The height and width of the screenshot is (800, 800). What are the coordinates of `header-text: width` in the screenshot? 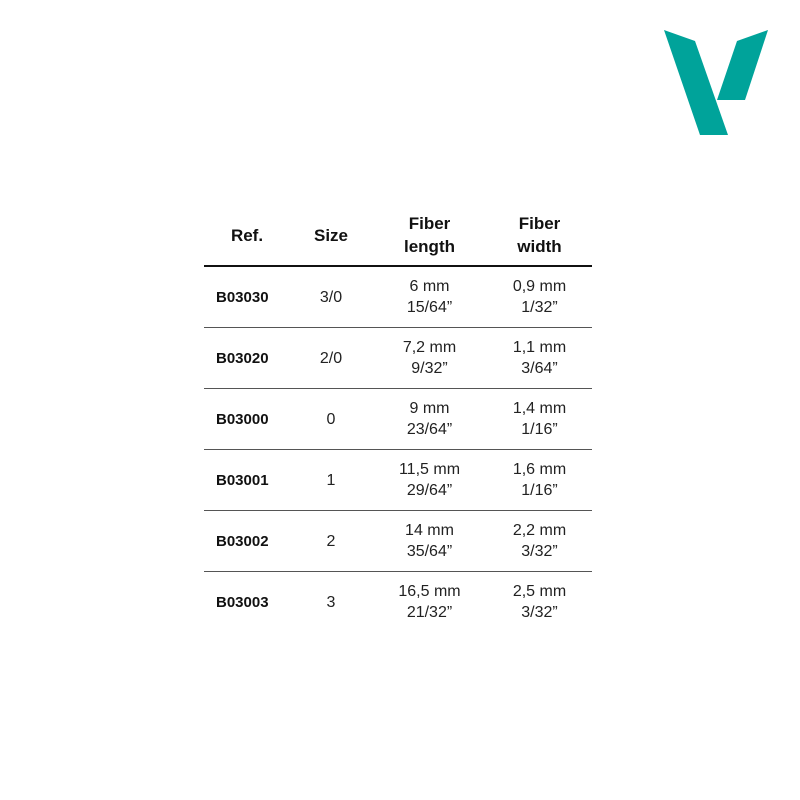 It's located at (539, 246).